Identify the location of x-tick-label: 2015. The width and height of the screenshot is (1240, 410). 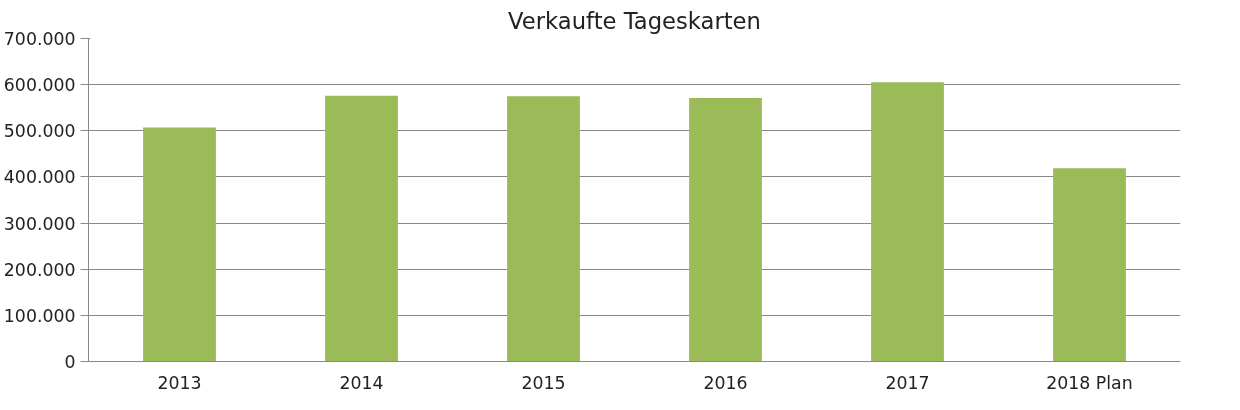
(543, 382).